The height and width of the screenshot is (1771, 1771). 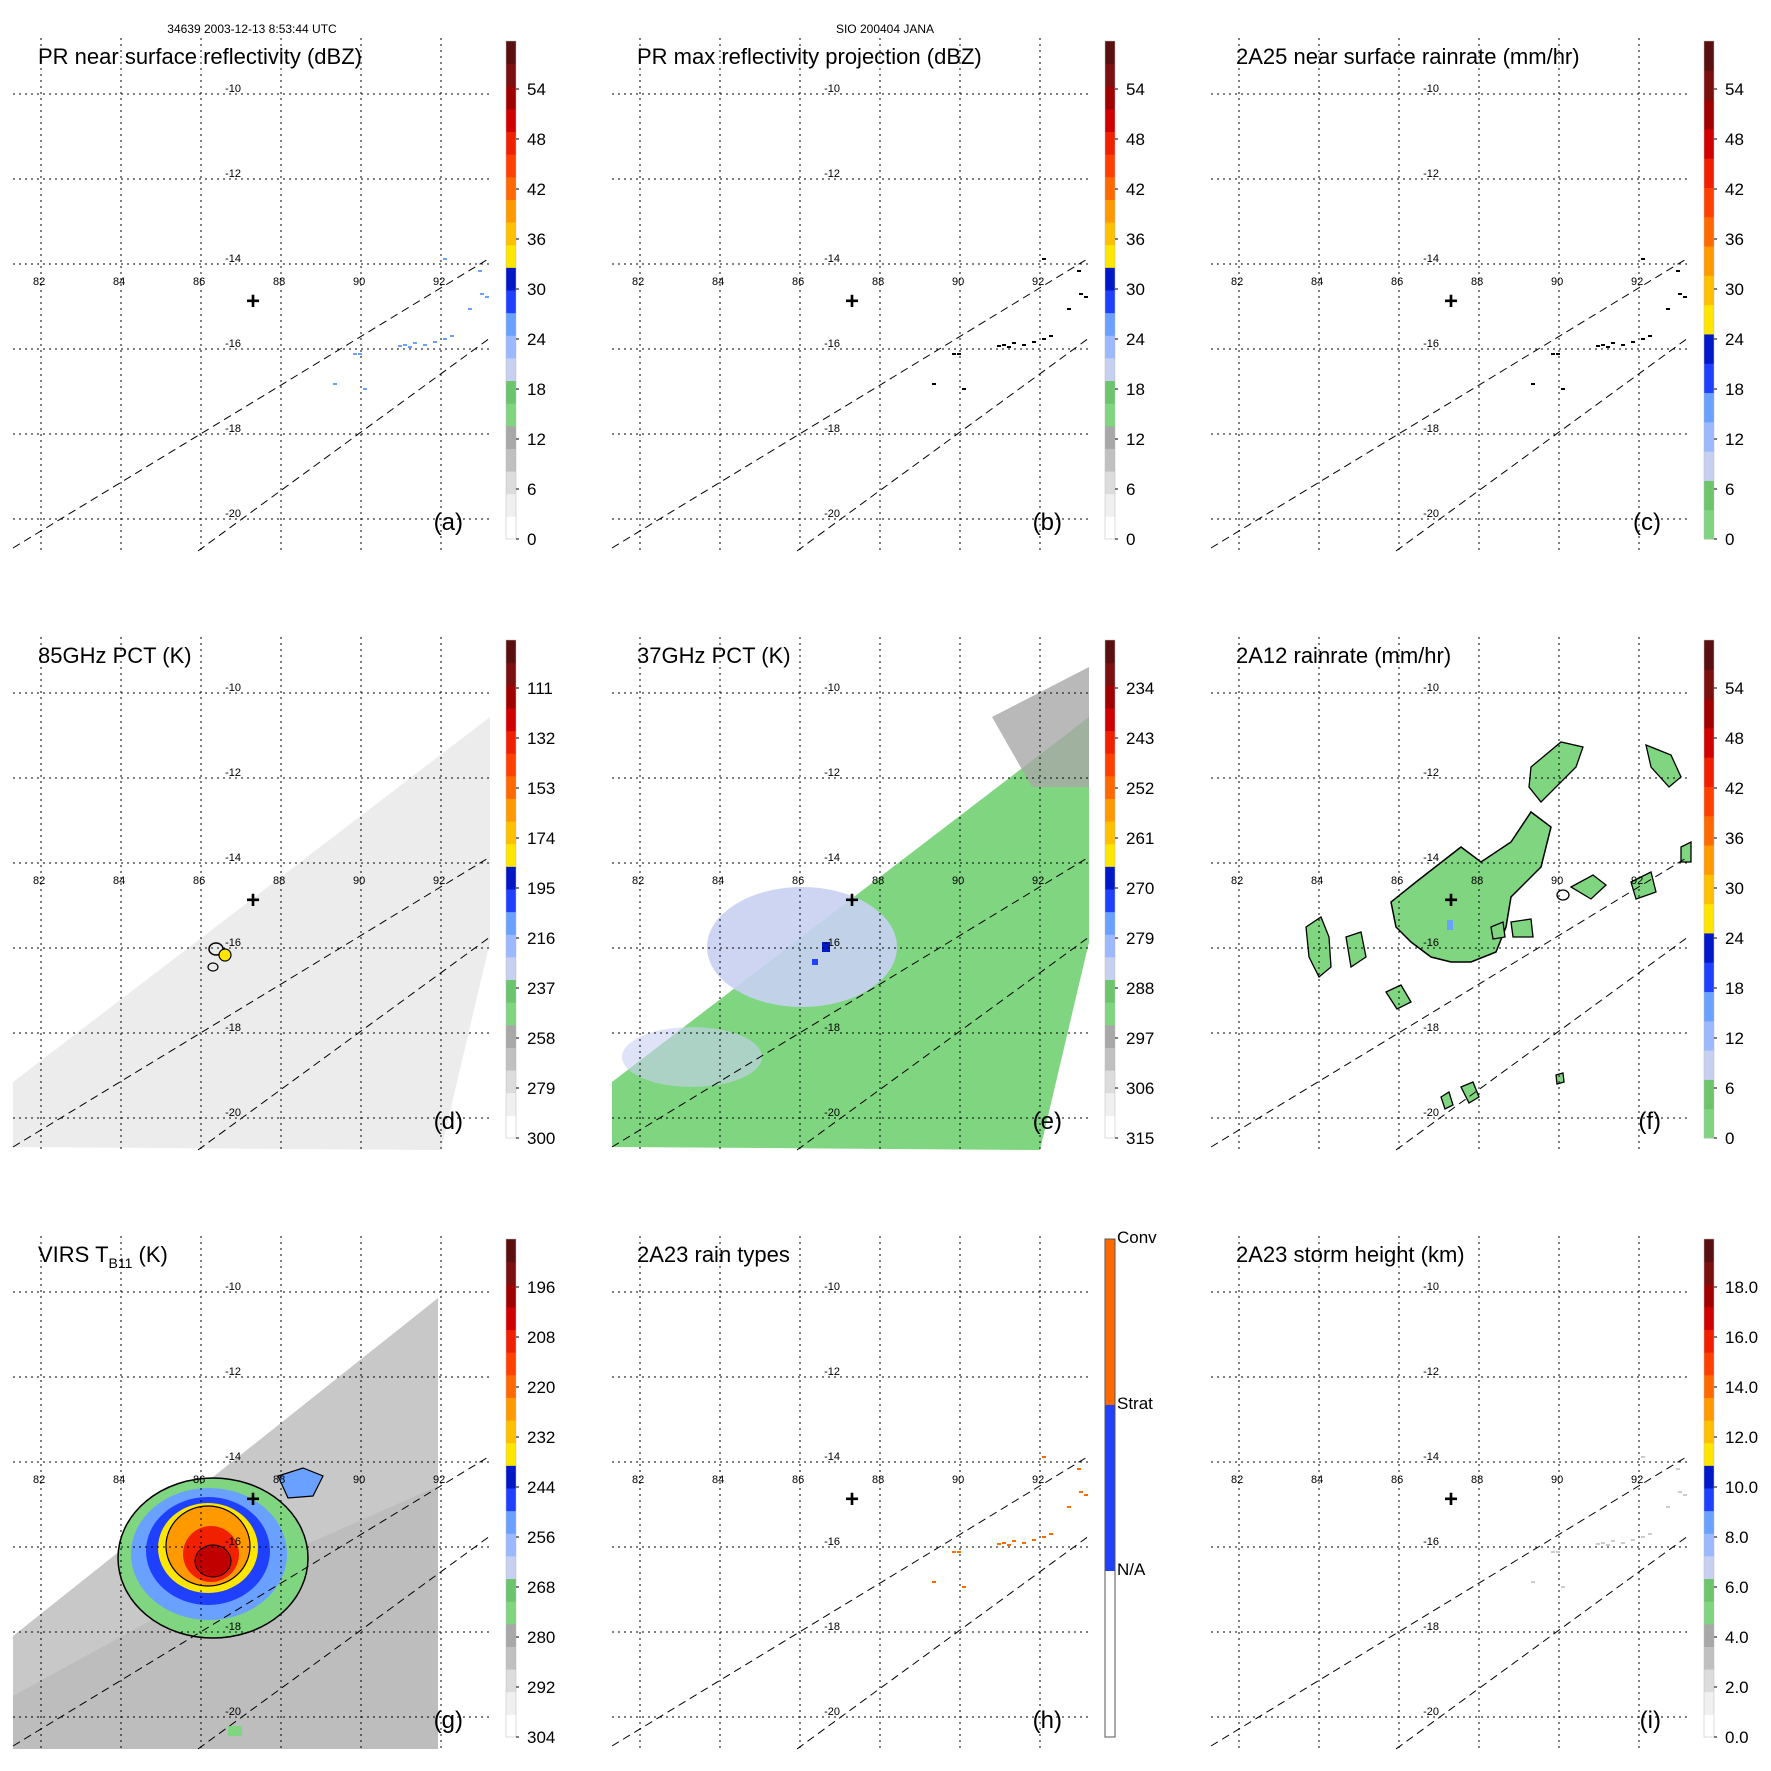 What do you see at coordinates (802, 947) in the screenshot?
I see `cool-region` at bounding box center [802, 947].